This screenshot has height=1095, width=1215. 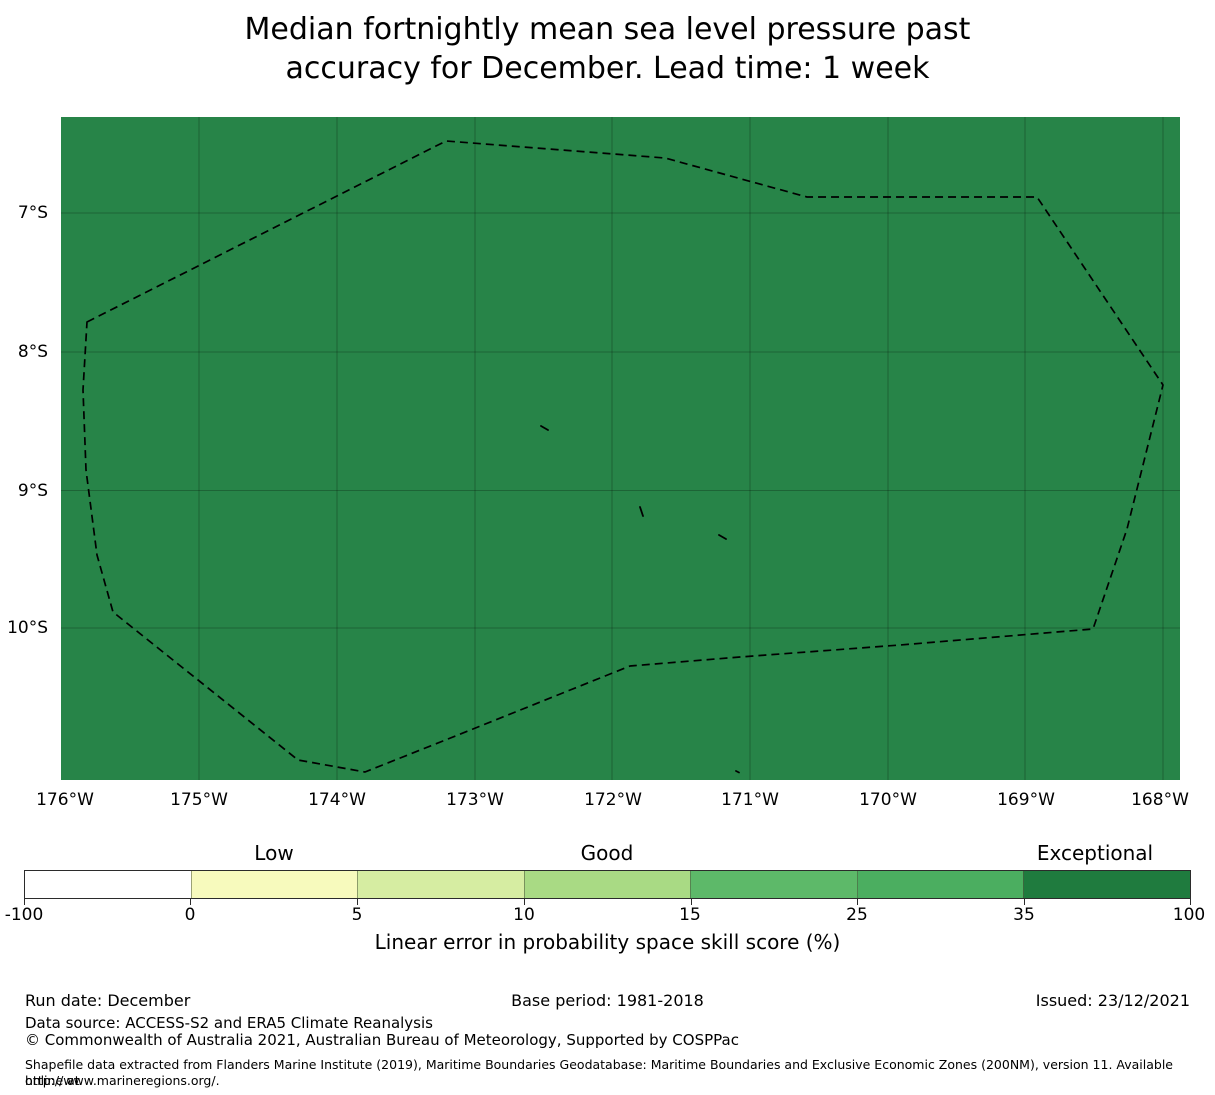 What do you see at coordinates (1160, 800) in the screenshot?
I see `x-tick-168w: 168°W` at bounding box center [1160, 800].